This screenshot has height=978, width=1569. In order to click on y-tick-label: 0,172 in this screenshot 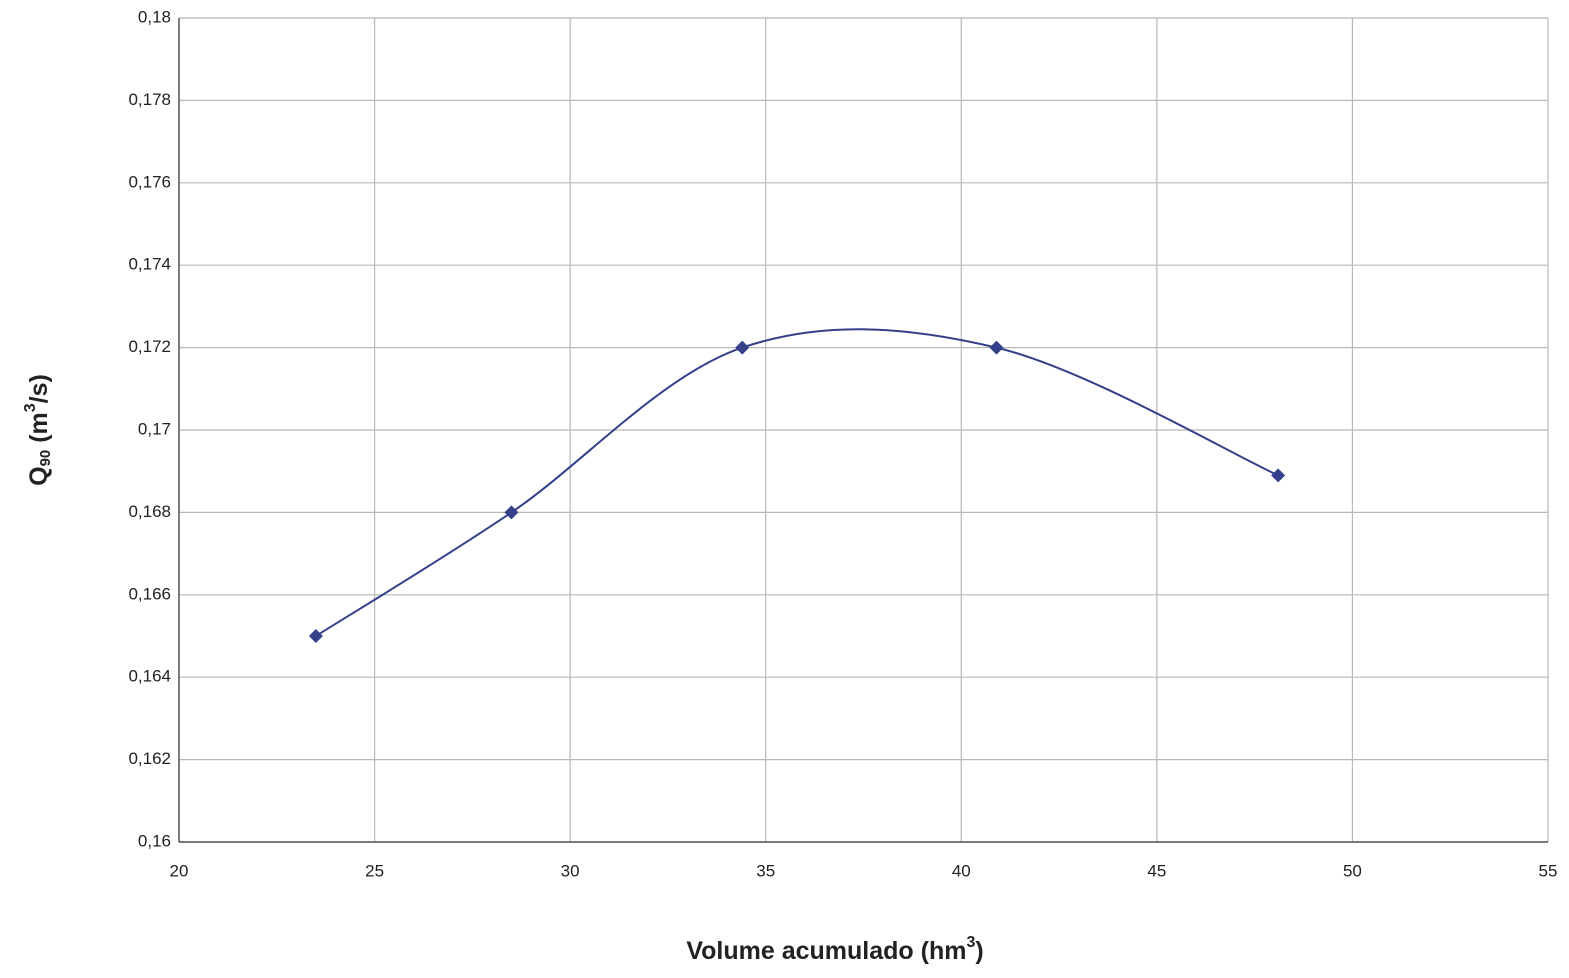, I will do `click(149, 346)`.